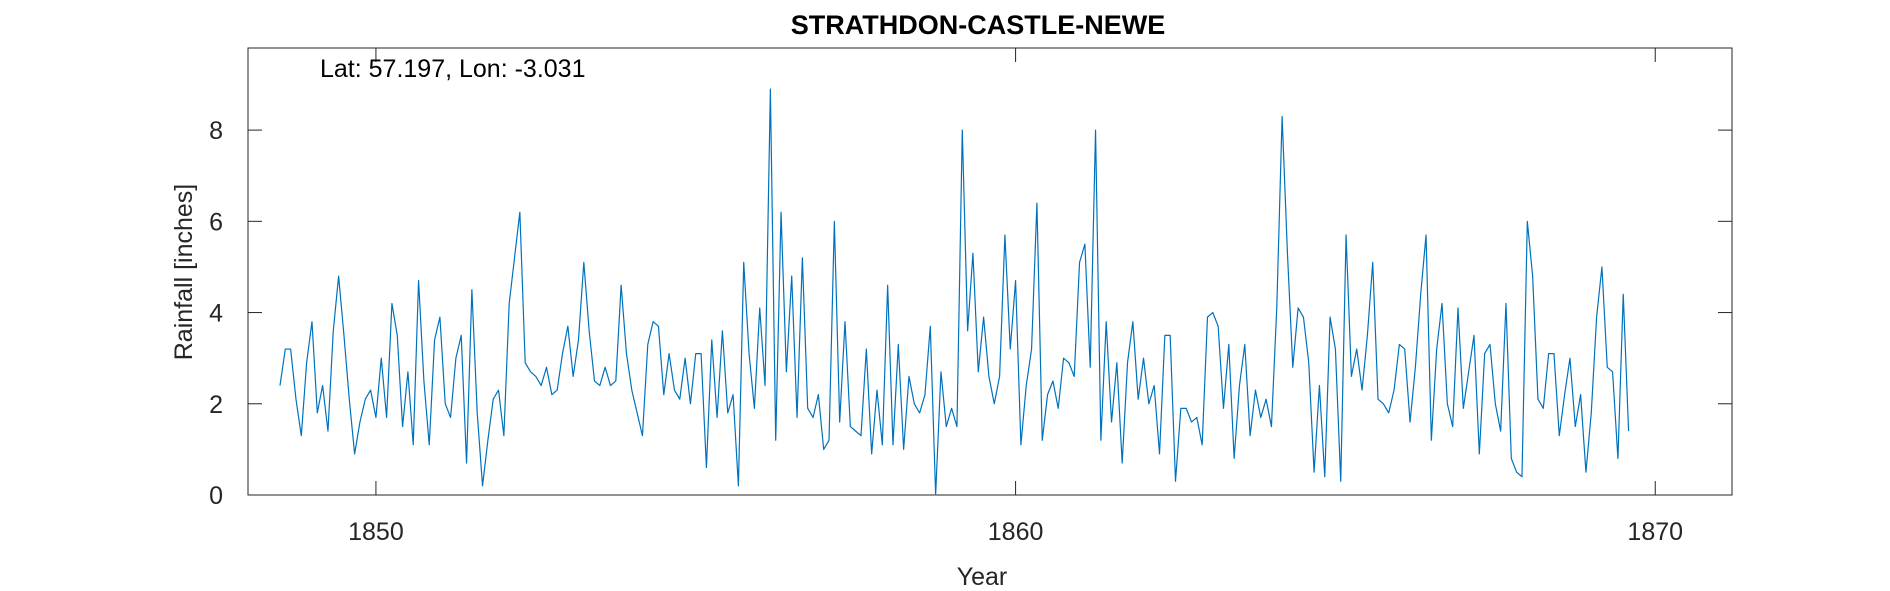 Image resolution: width=1890 pixels, height=591 pixels. What do you see at coordinates (184, 272) in the screenshot?
I see `y-axis-label: Rainfall [inches]` at bounding box center [184, 272].